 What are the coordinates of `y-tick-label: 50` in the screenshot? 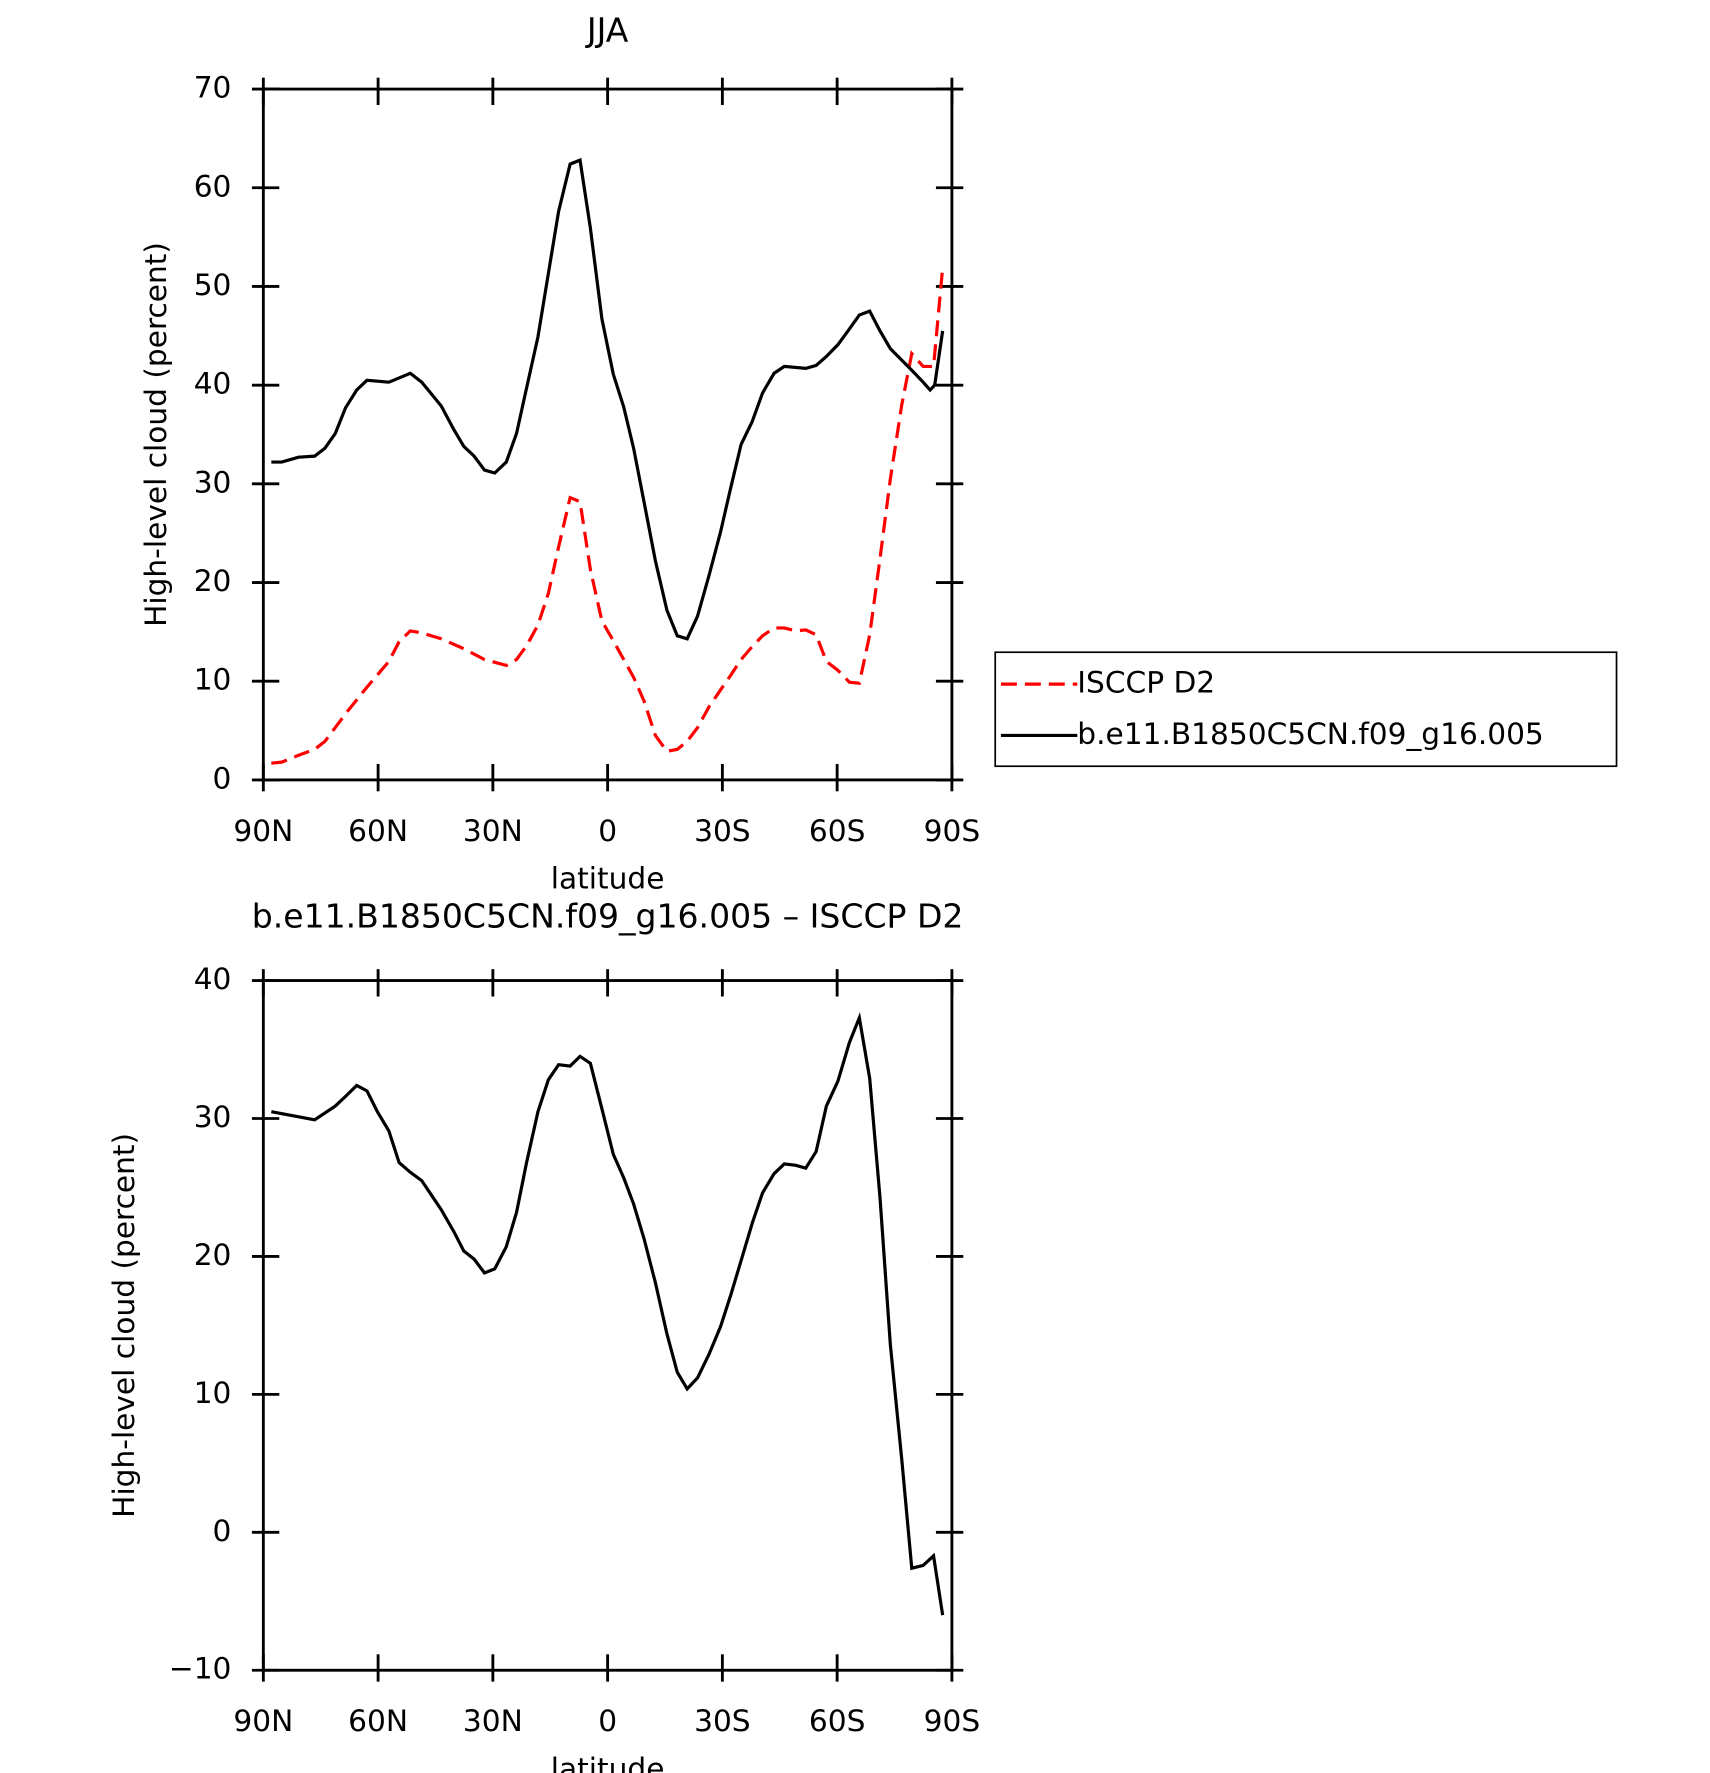 It's located at (213, 284).